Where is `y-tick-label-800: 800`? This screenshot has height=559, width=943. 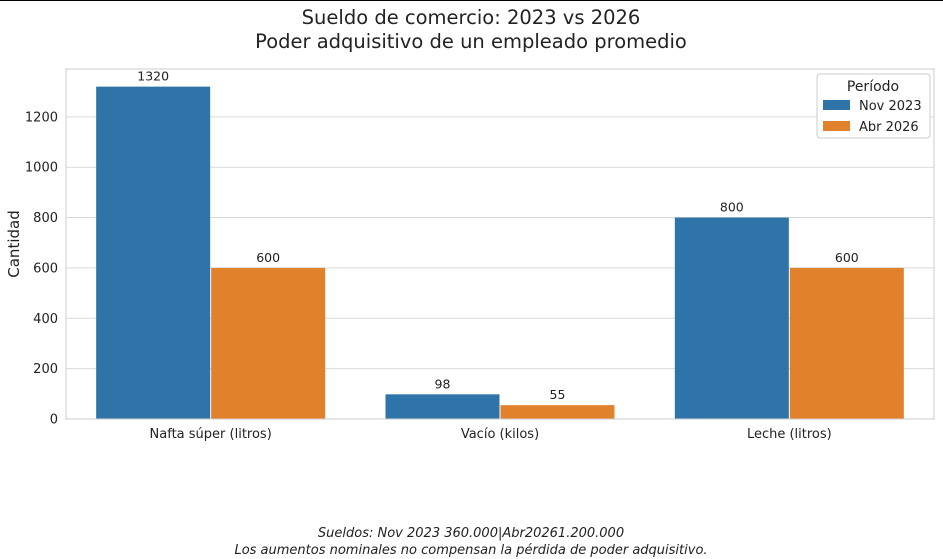 y-tick-label-800: 800 is located at coordinates (45, 218).